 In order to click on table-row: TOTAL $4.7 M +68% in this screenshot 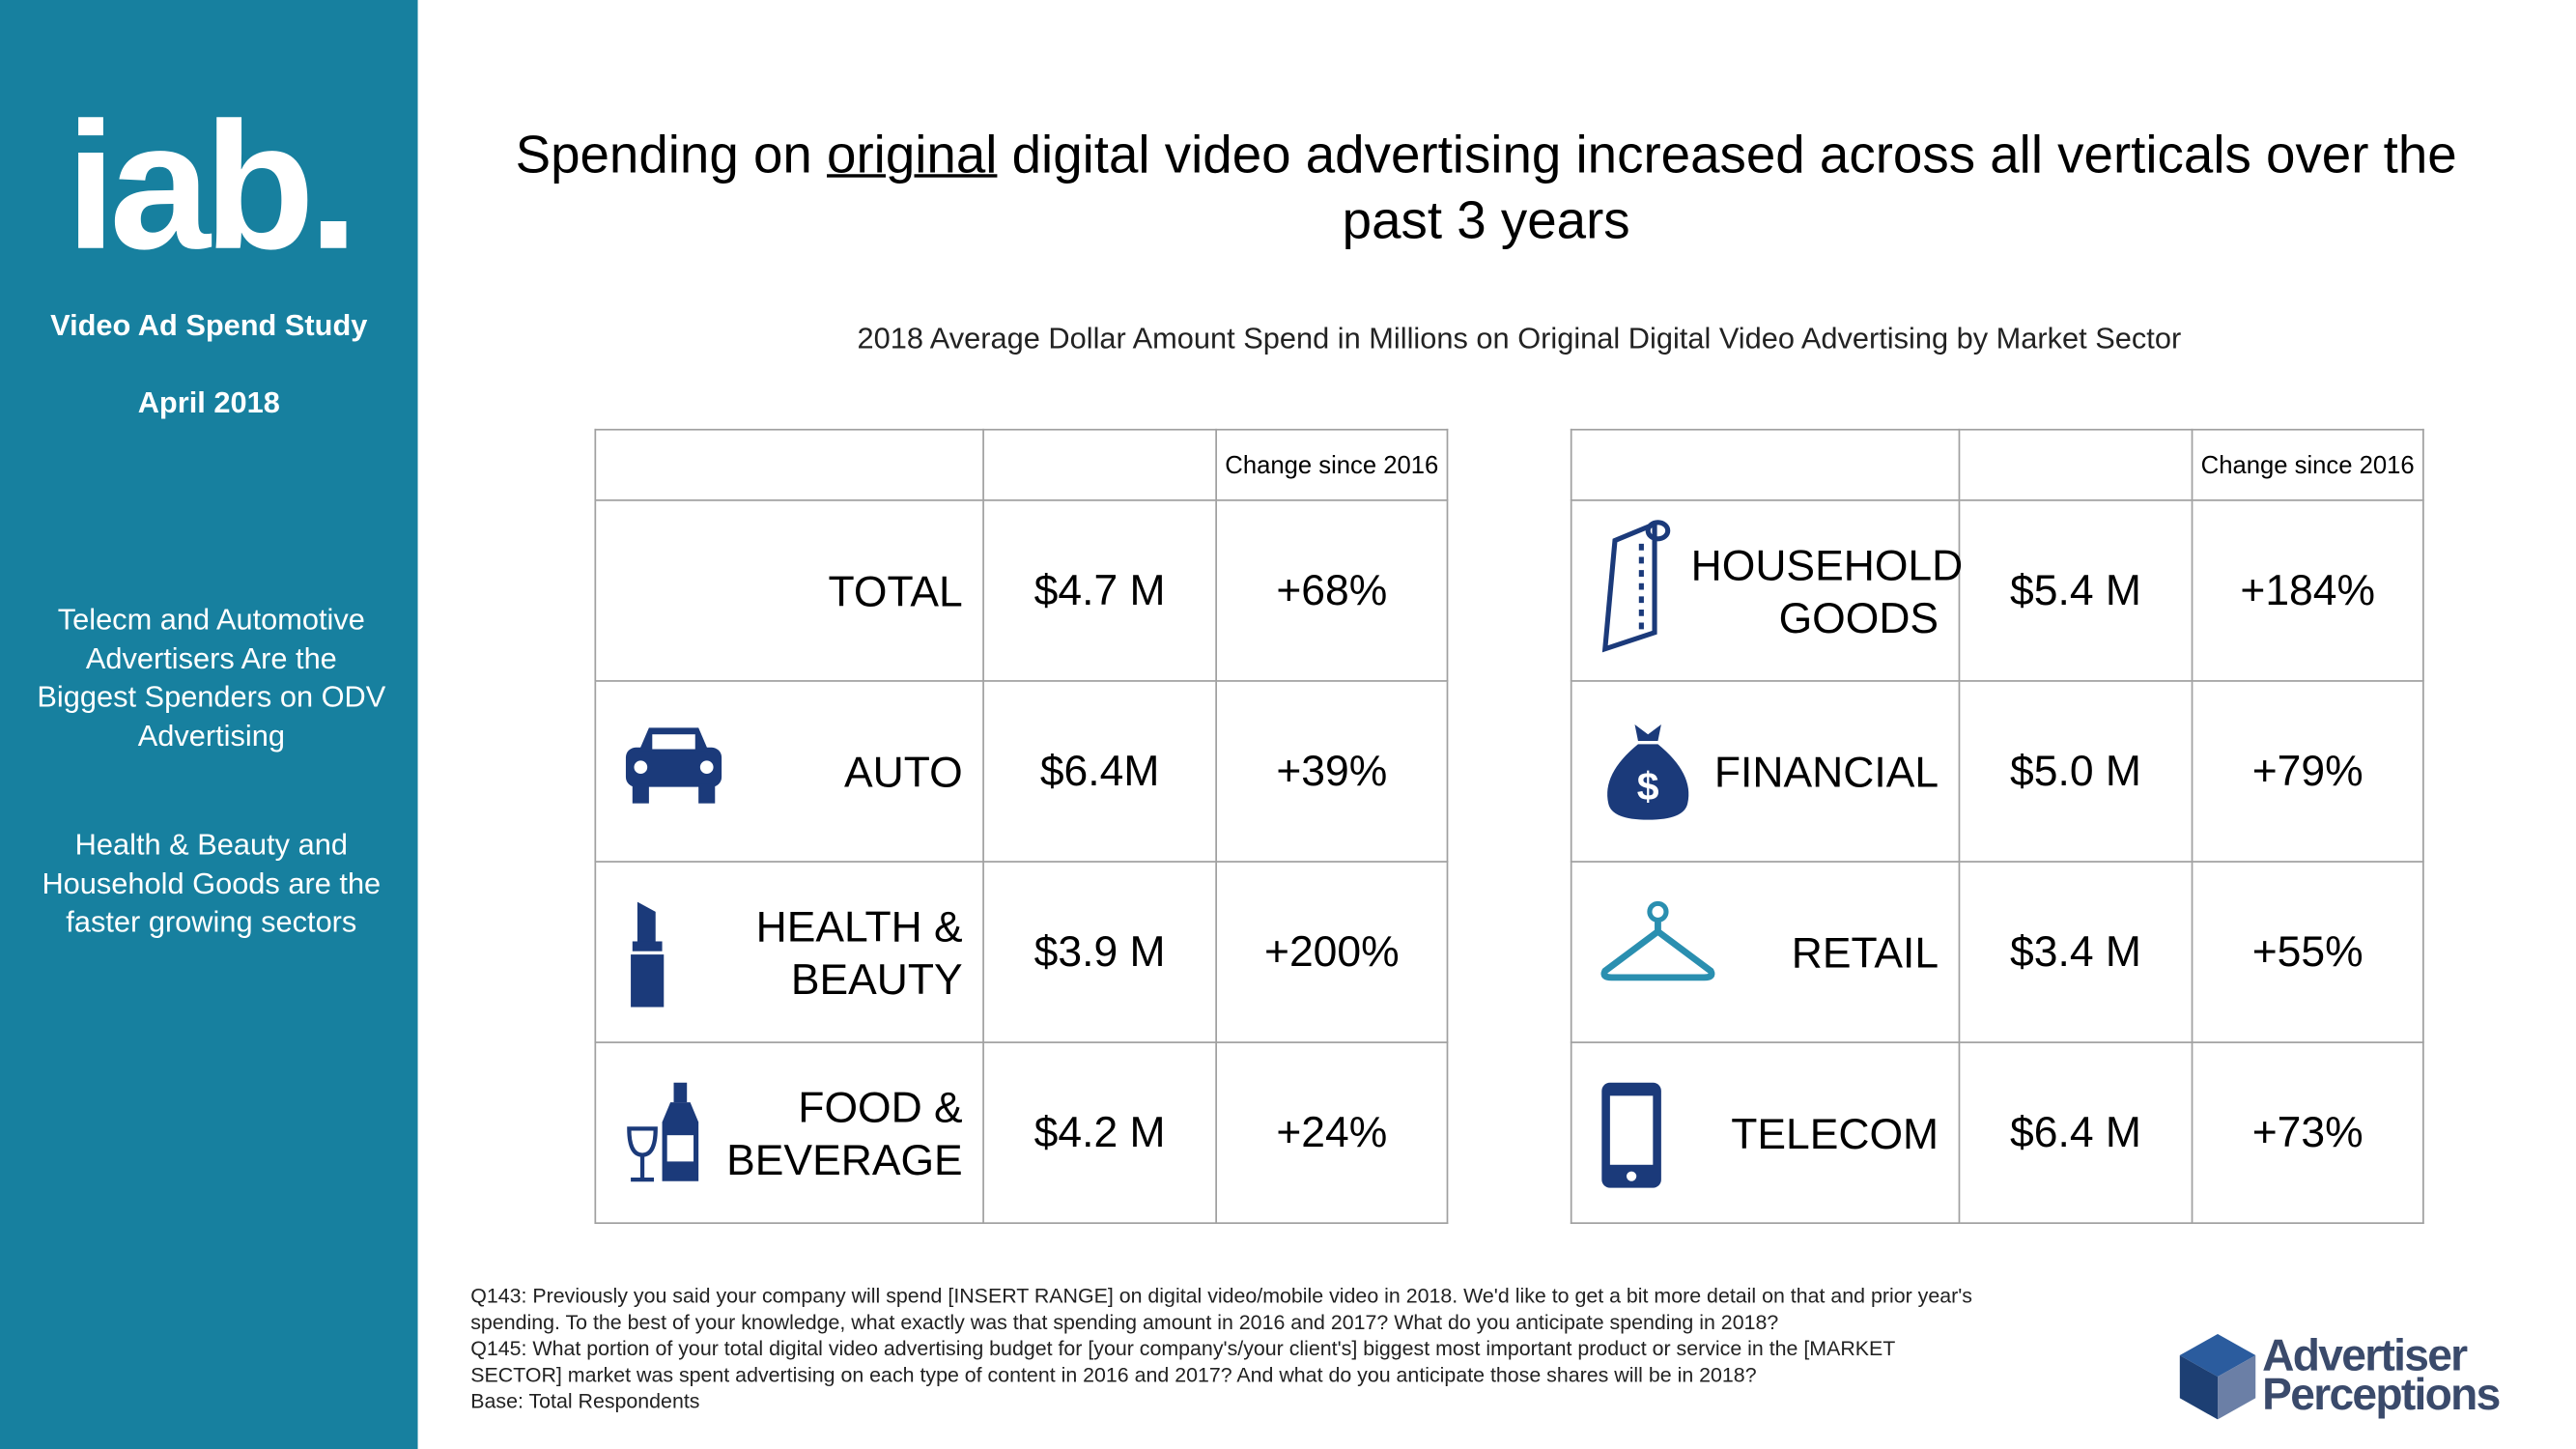, I will do `click(1021, 590)`.